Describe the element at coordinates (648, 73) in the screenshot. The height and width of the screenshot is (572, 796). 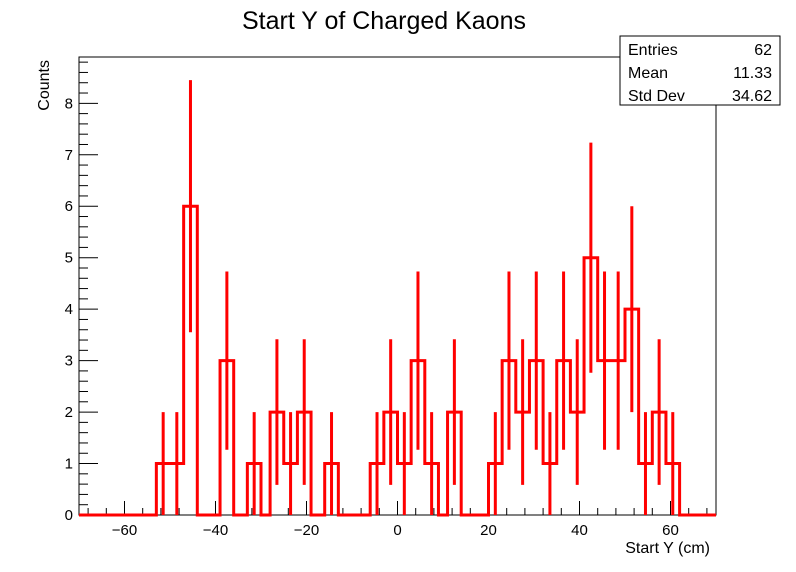
I see `stats-mean-label: Mean` at that location.